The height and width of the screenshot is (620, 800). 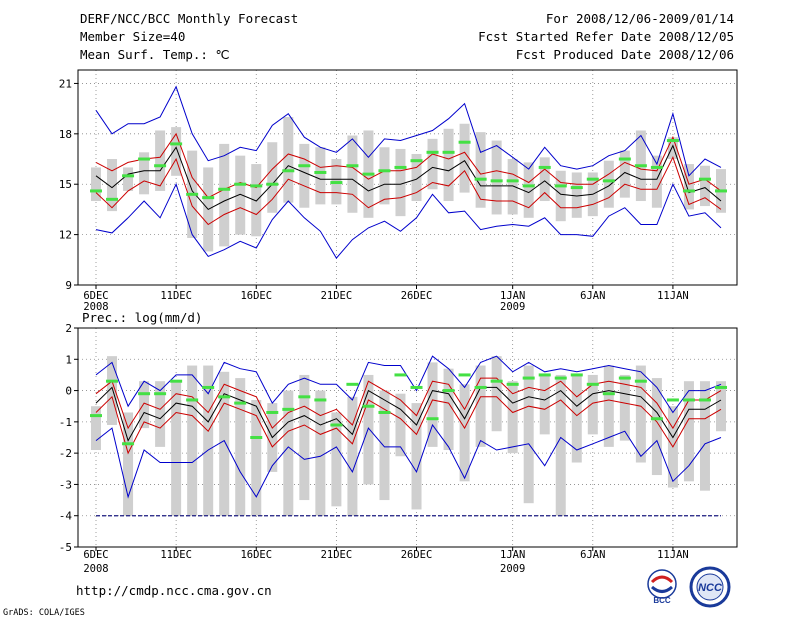 I want to click on p1-ytick-label: 18, so click(x=65, y=134).